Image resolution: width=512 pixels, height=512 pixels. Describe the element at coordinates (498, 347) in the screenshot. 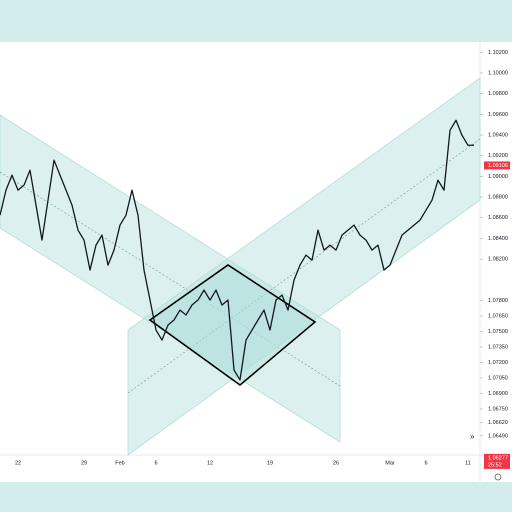

I see `y-tick-label: 1.07350` at that location.